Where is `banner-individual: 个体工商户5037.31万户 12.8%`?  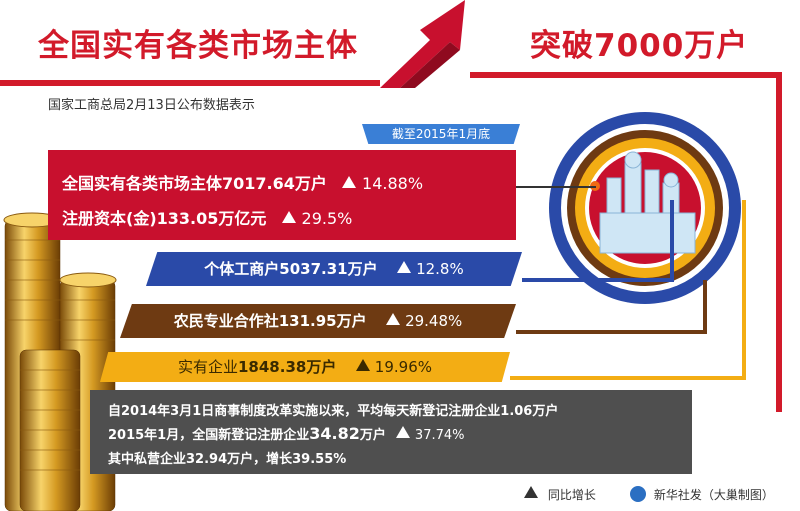 banner-individual: 个体工商户5037.31万户 12.8% is located at coordinates (334, 269).